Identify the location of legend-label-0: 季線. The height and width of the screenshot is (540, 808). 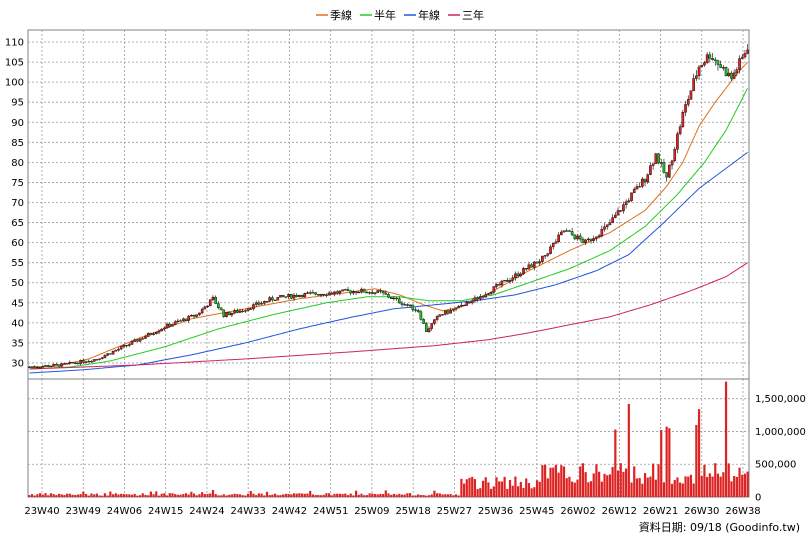
(341, 15).